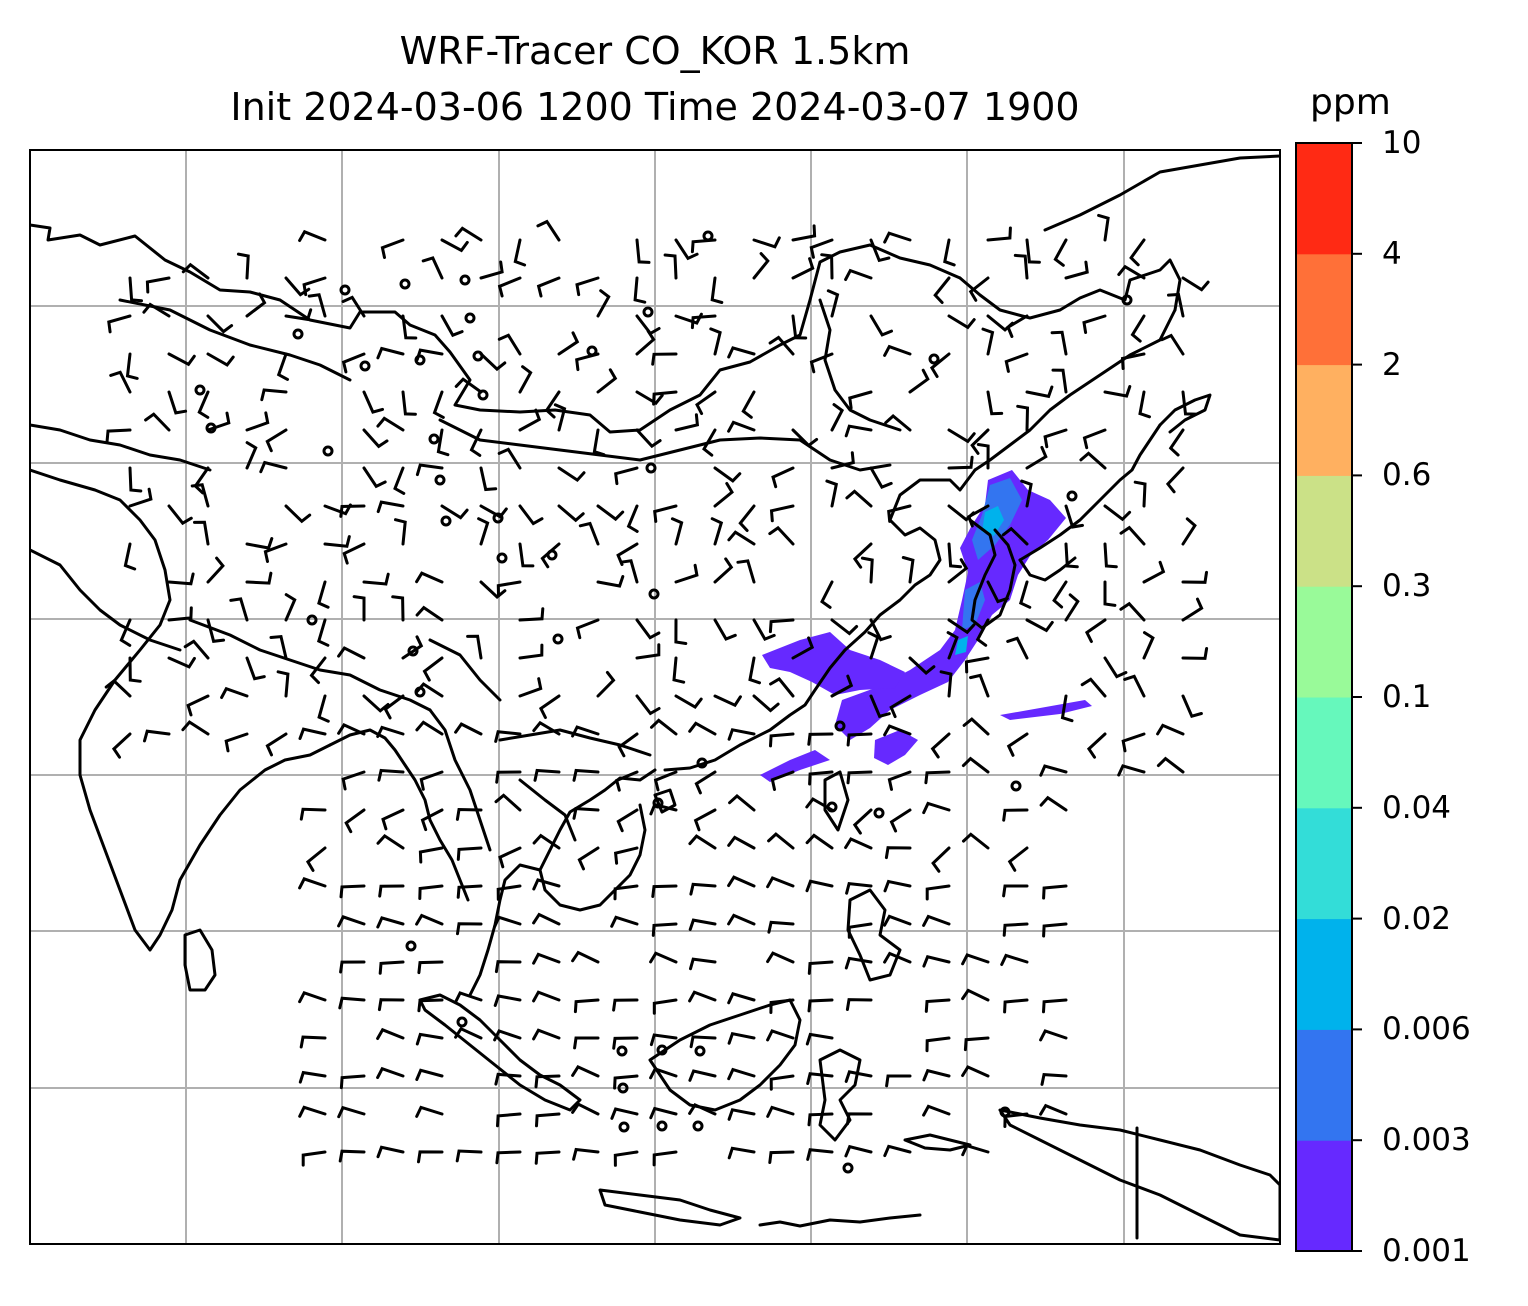  I want to click on coast-java, so click(670, 1207).